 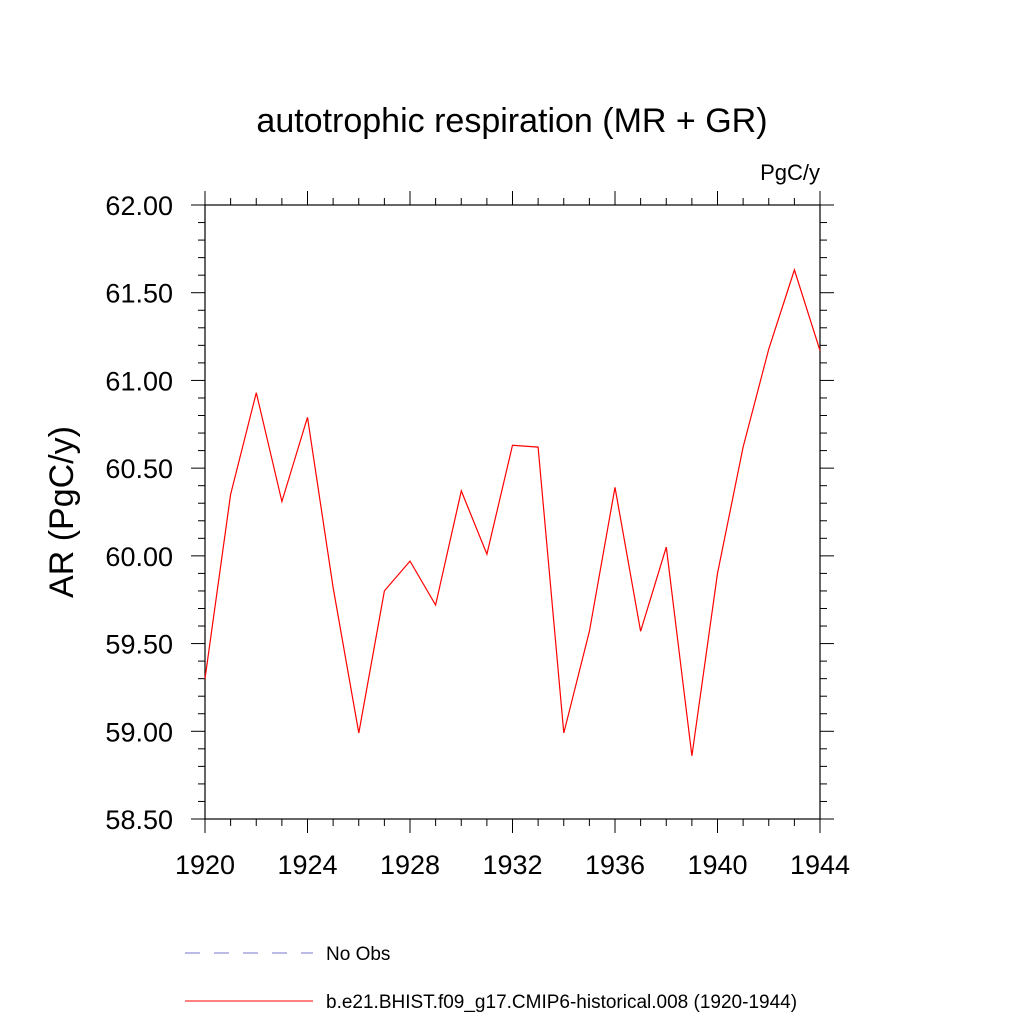 What do you see at coordinates (139, 294) in the screenshot?
I see `y-tick-label: 61.50` at bounding box center [139, 294].